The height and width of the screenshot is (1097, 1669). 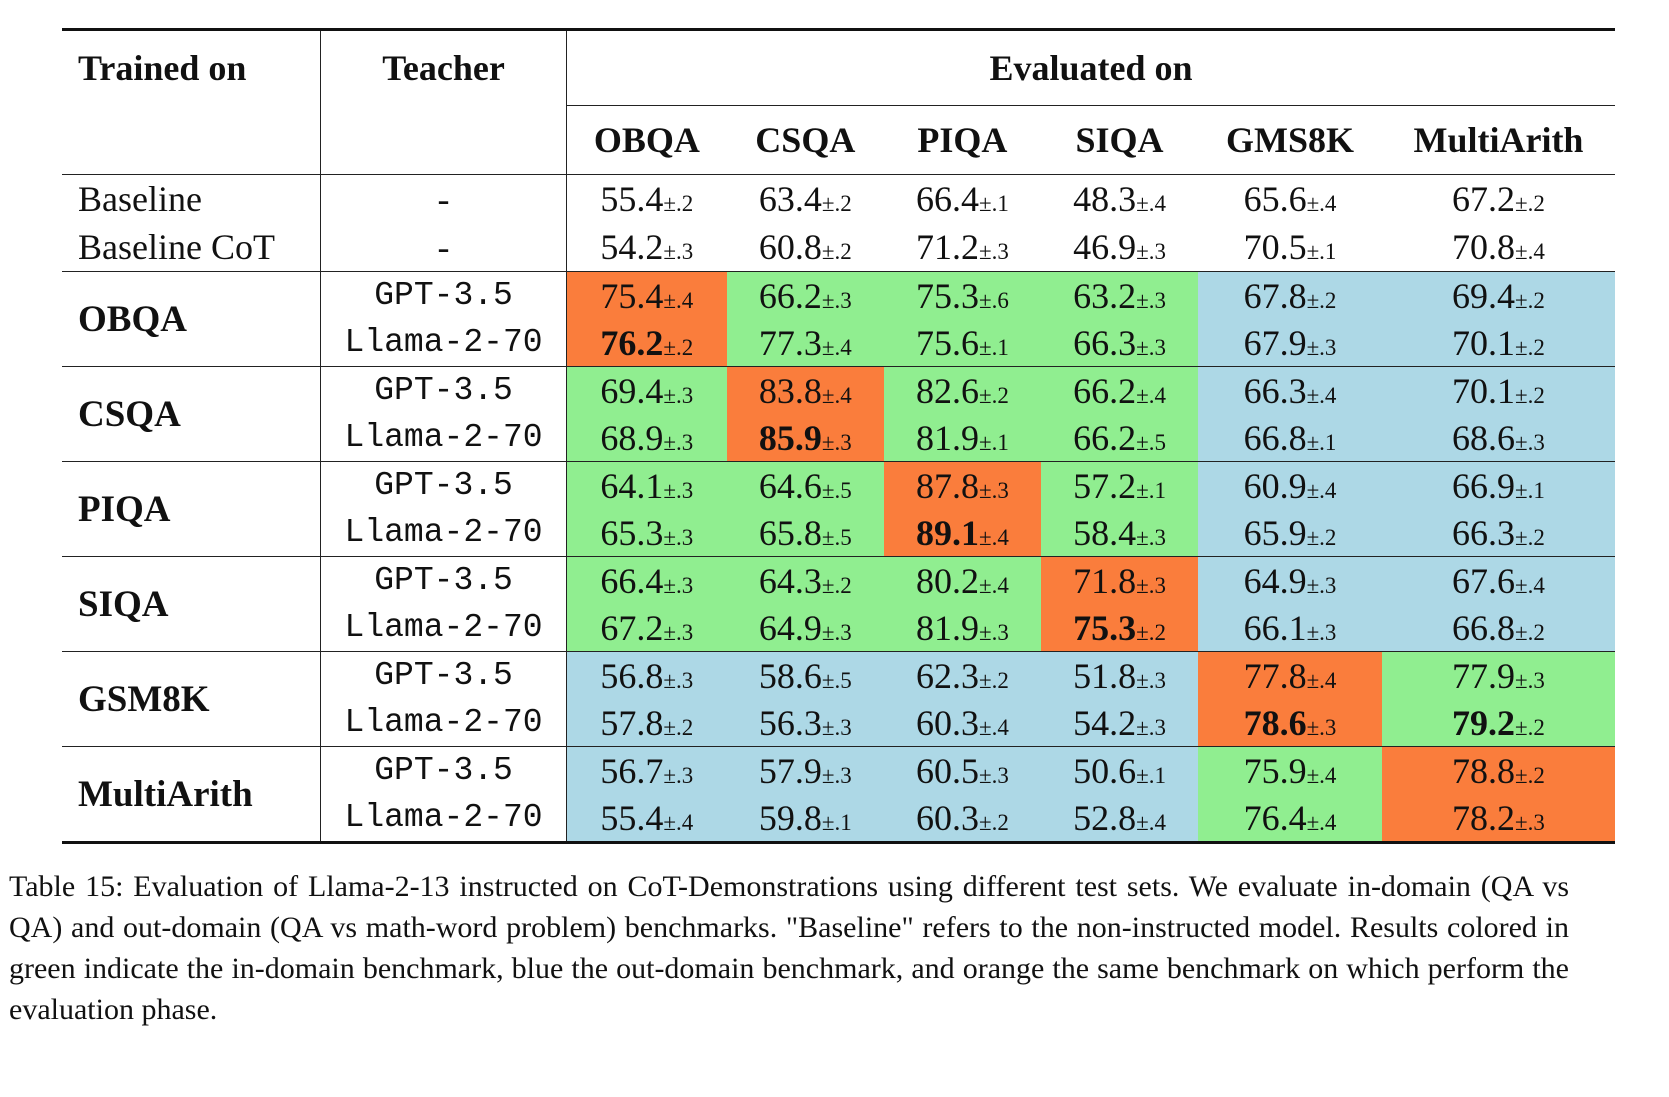 I want to click on trained-on-label: SIQA, so click(x=192, y=604).